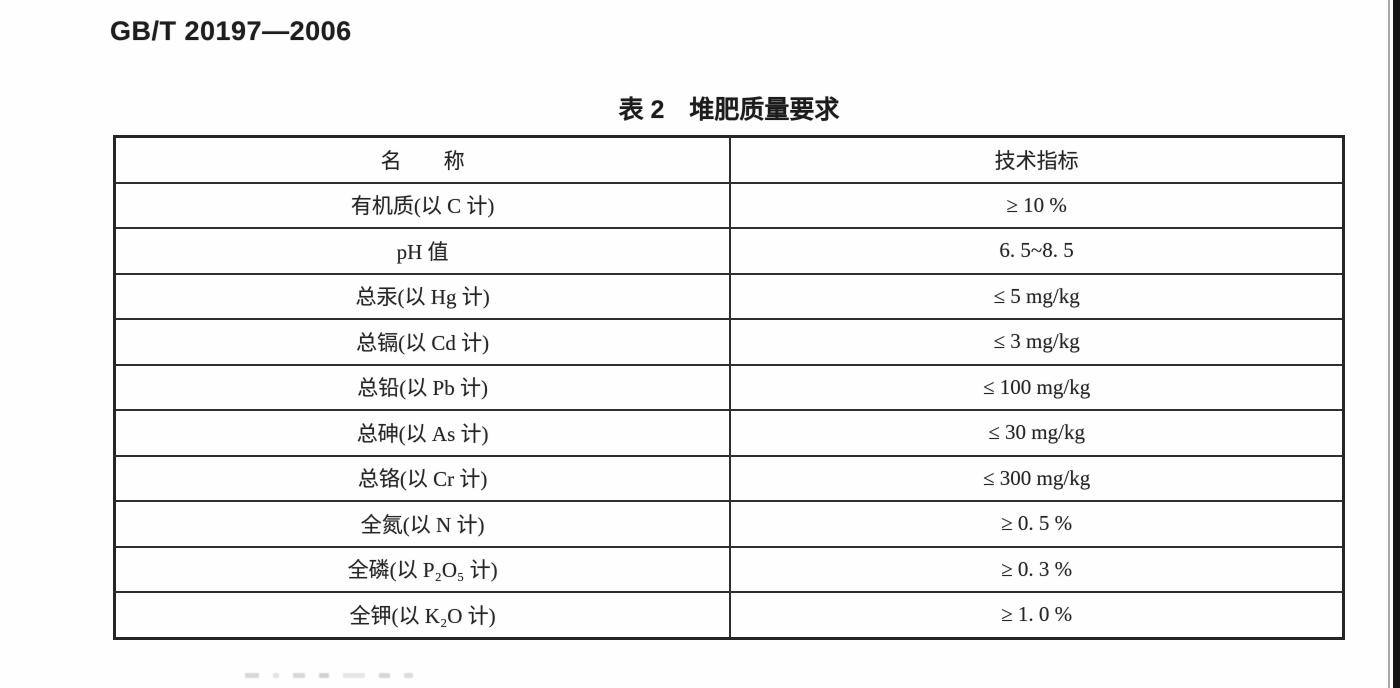 This screenshot has width=1400, height=688. I want to click on table-row: pH 值 6. 5~8. 5, so click(729, 251).